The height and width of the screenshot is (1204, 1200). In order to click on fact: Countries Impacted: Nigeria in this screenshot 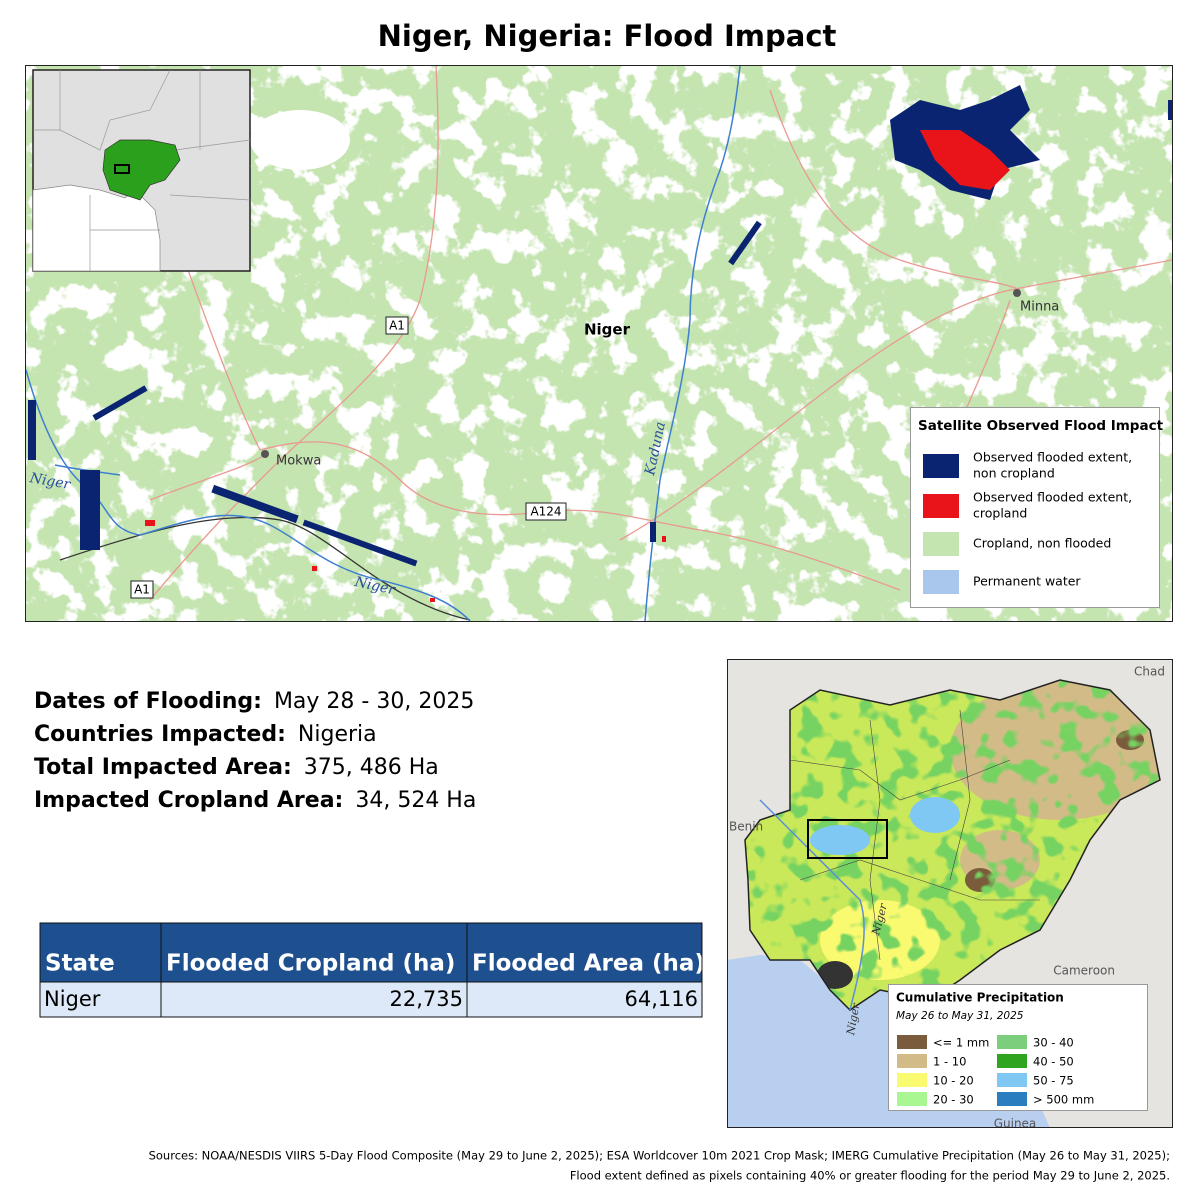, I will do `click(205, 734)`.